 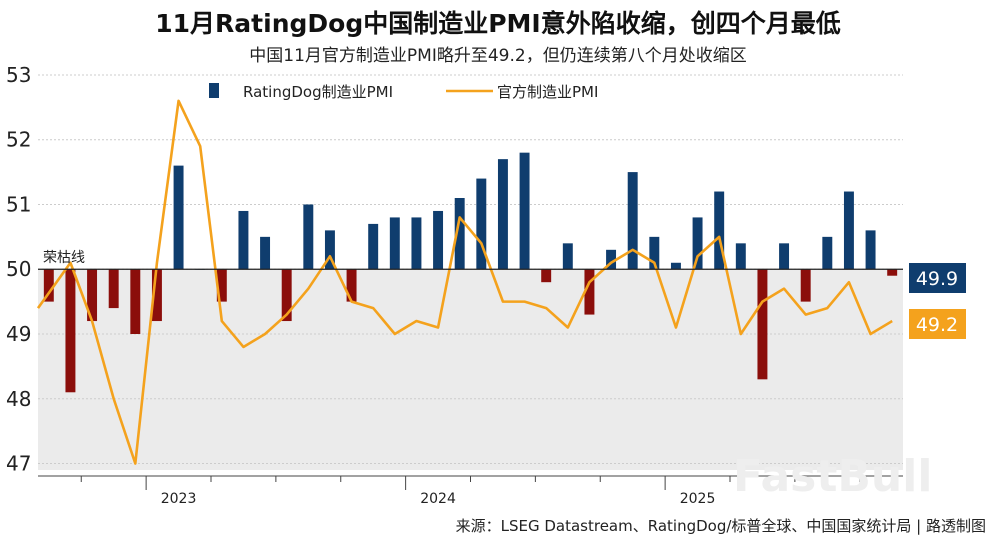 What do you see at coordinates (318, 92) in the screenshot?
I see `legend-bar-label: RatingDog制造业PMI` at bounding box center [318, 92].